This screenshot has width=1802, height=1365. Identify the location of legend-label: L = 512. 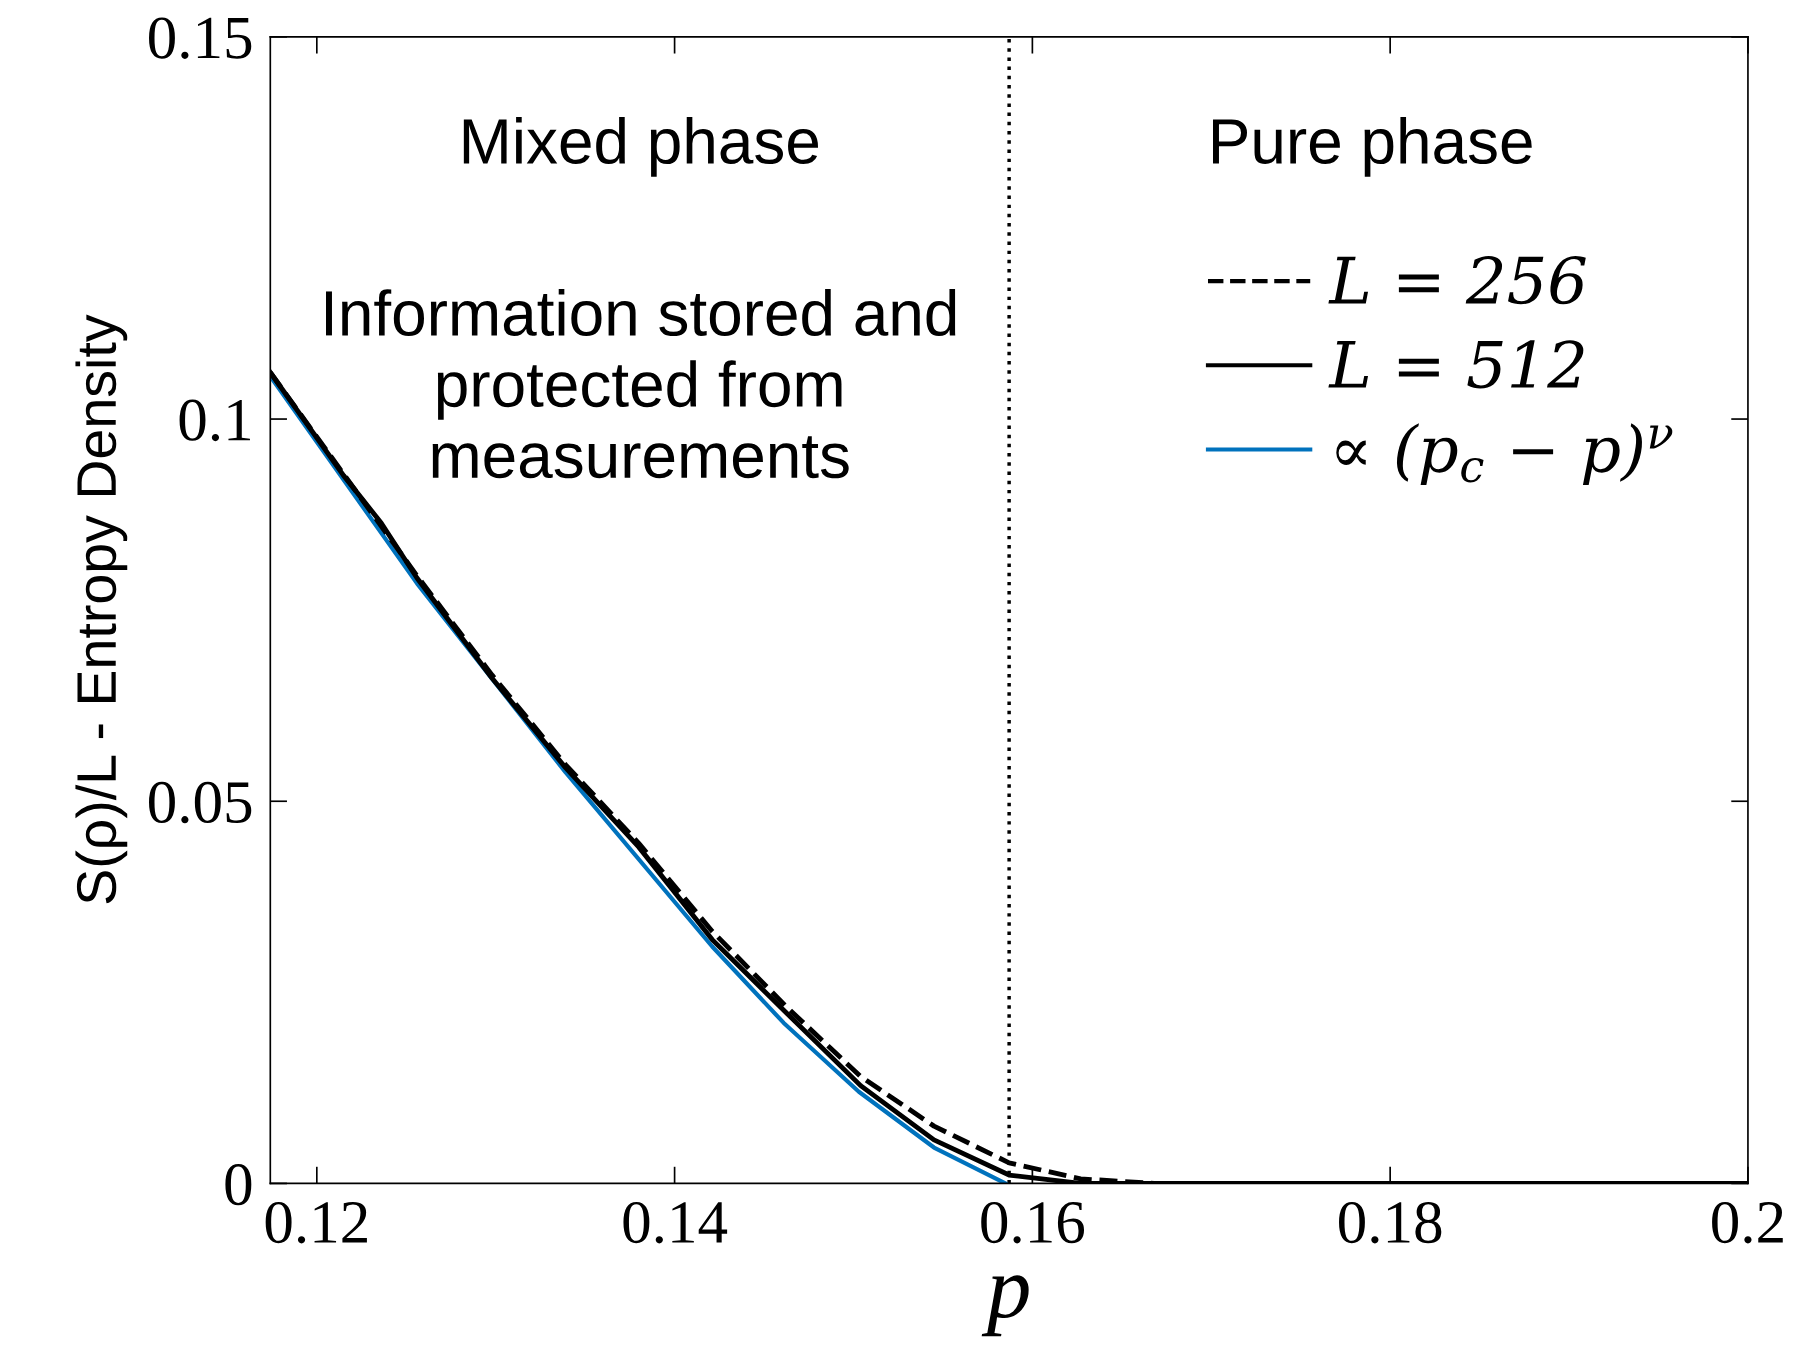
(1456, 364).